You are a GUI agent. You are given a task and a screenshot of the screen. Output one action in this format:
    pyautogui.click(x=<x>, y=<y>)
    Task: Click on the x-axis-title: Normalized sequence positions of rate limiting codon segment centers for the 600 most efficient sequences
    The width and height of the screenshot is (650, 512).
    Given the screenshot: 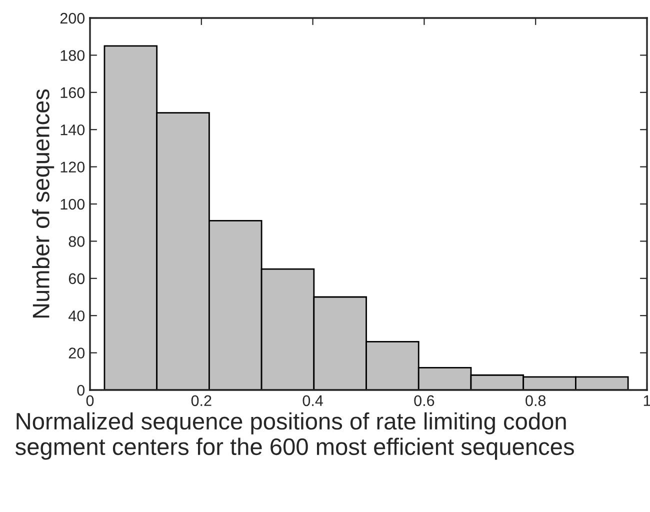 What is the action you would take?
    pyautogui.click(x=294, y=436)
    